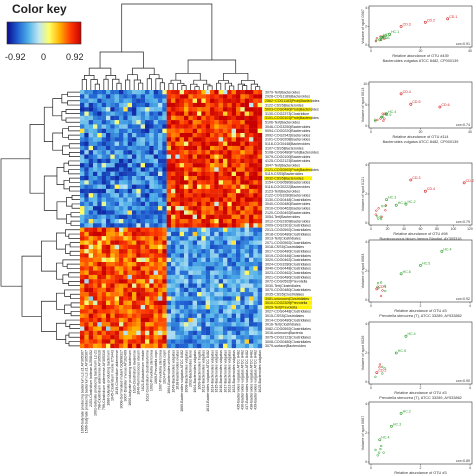 This screenshot has width=474, height=474. I want to click on column-label: 1614-Bacteroides vulgatus, so click(212, 371).